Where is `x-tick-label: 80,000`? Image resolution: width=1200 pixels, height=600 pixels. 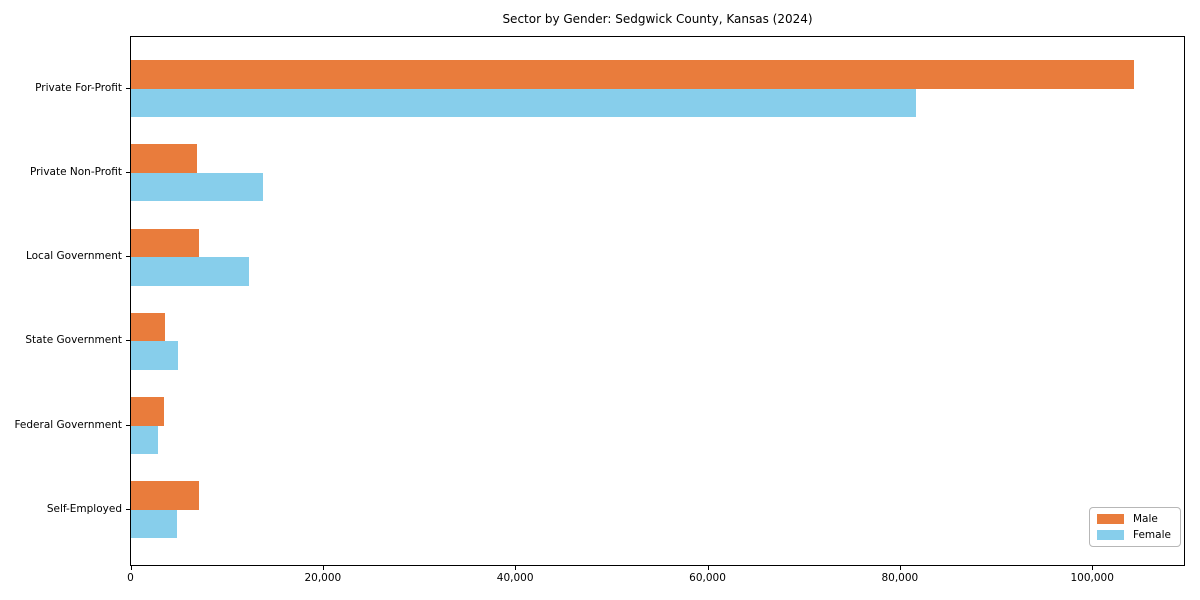
x-tick-label: 80,000 is located at coordinates (900, 578).